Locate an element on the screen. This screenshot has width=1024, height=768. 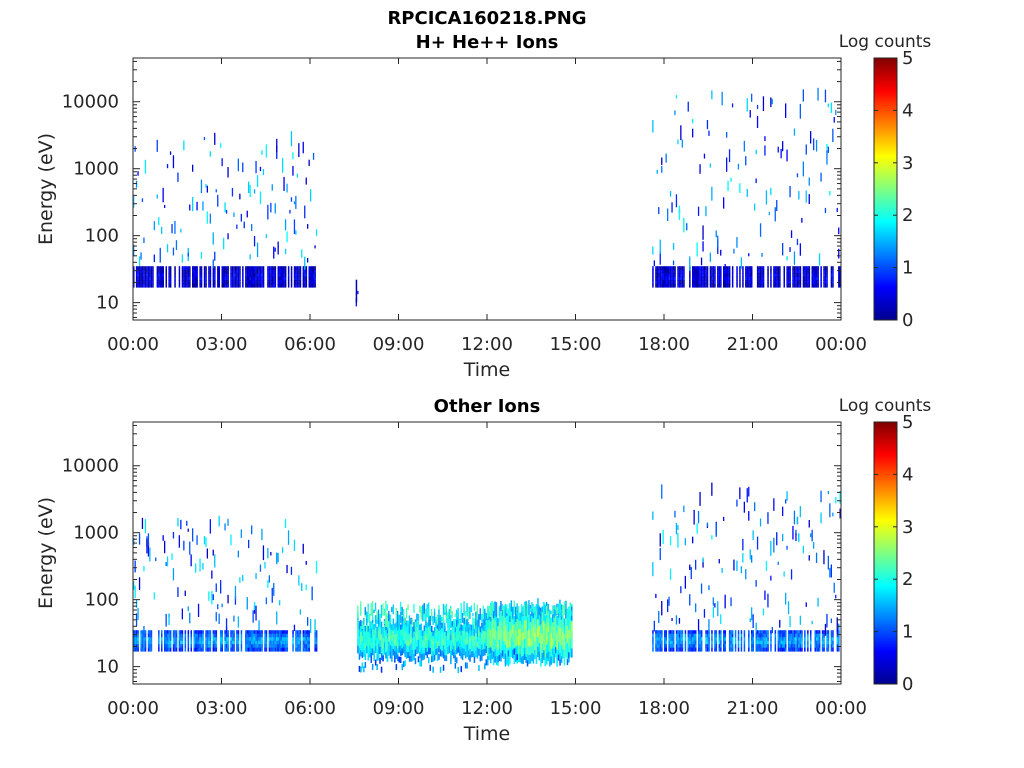
x-tick-label: 09:00 is located at coordinates (399, 708).